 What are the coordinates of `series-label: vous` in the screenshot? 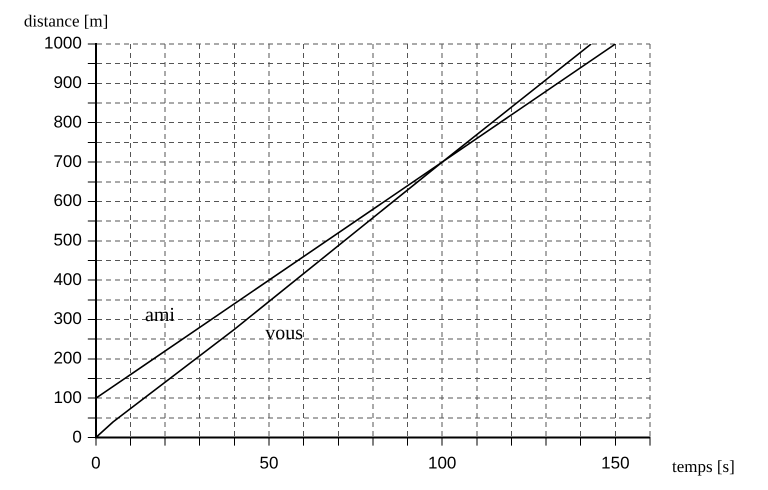 It's located at (284, 333).